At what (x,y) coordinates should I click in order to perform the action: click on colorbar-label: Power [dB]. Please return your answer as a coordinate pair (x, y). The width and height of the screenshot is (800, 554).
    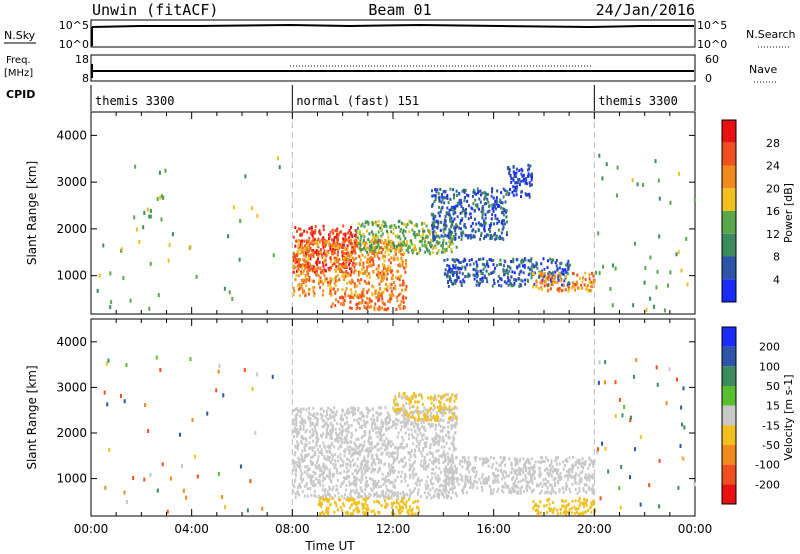
    Looking at the image, I should click on (788, 213).